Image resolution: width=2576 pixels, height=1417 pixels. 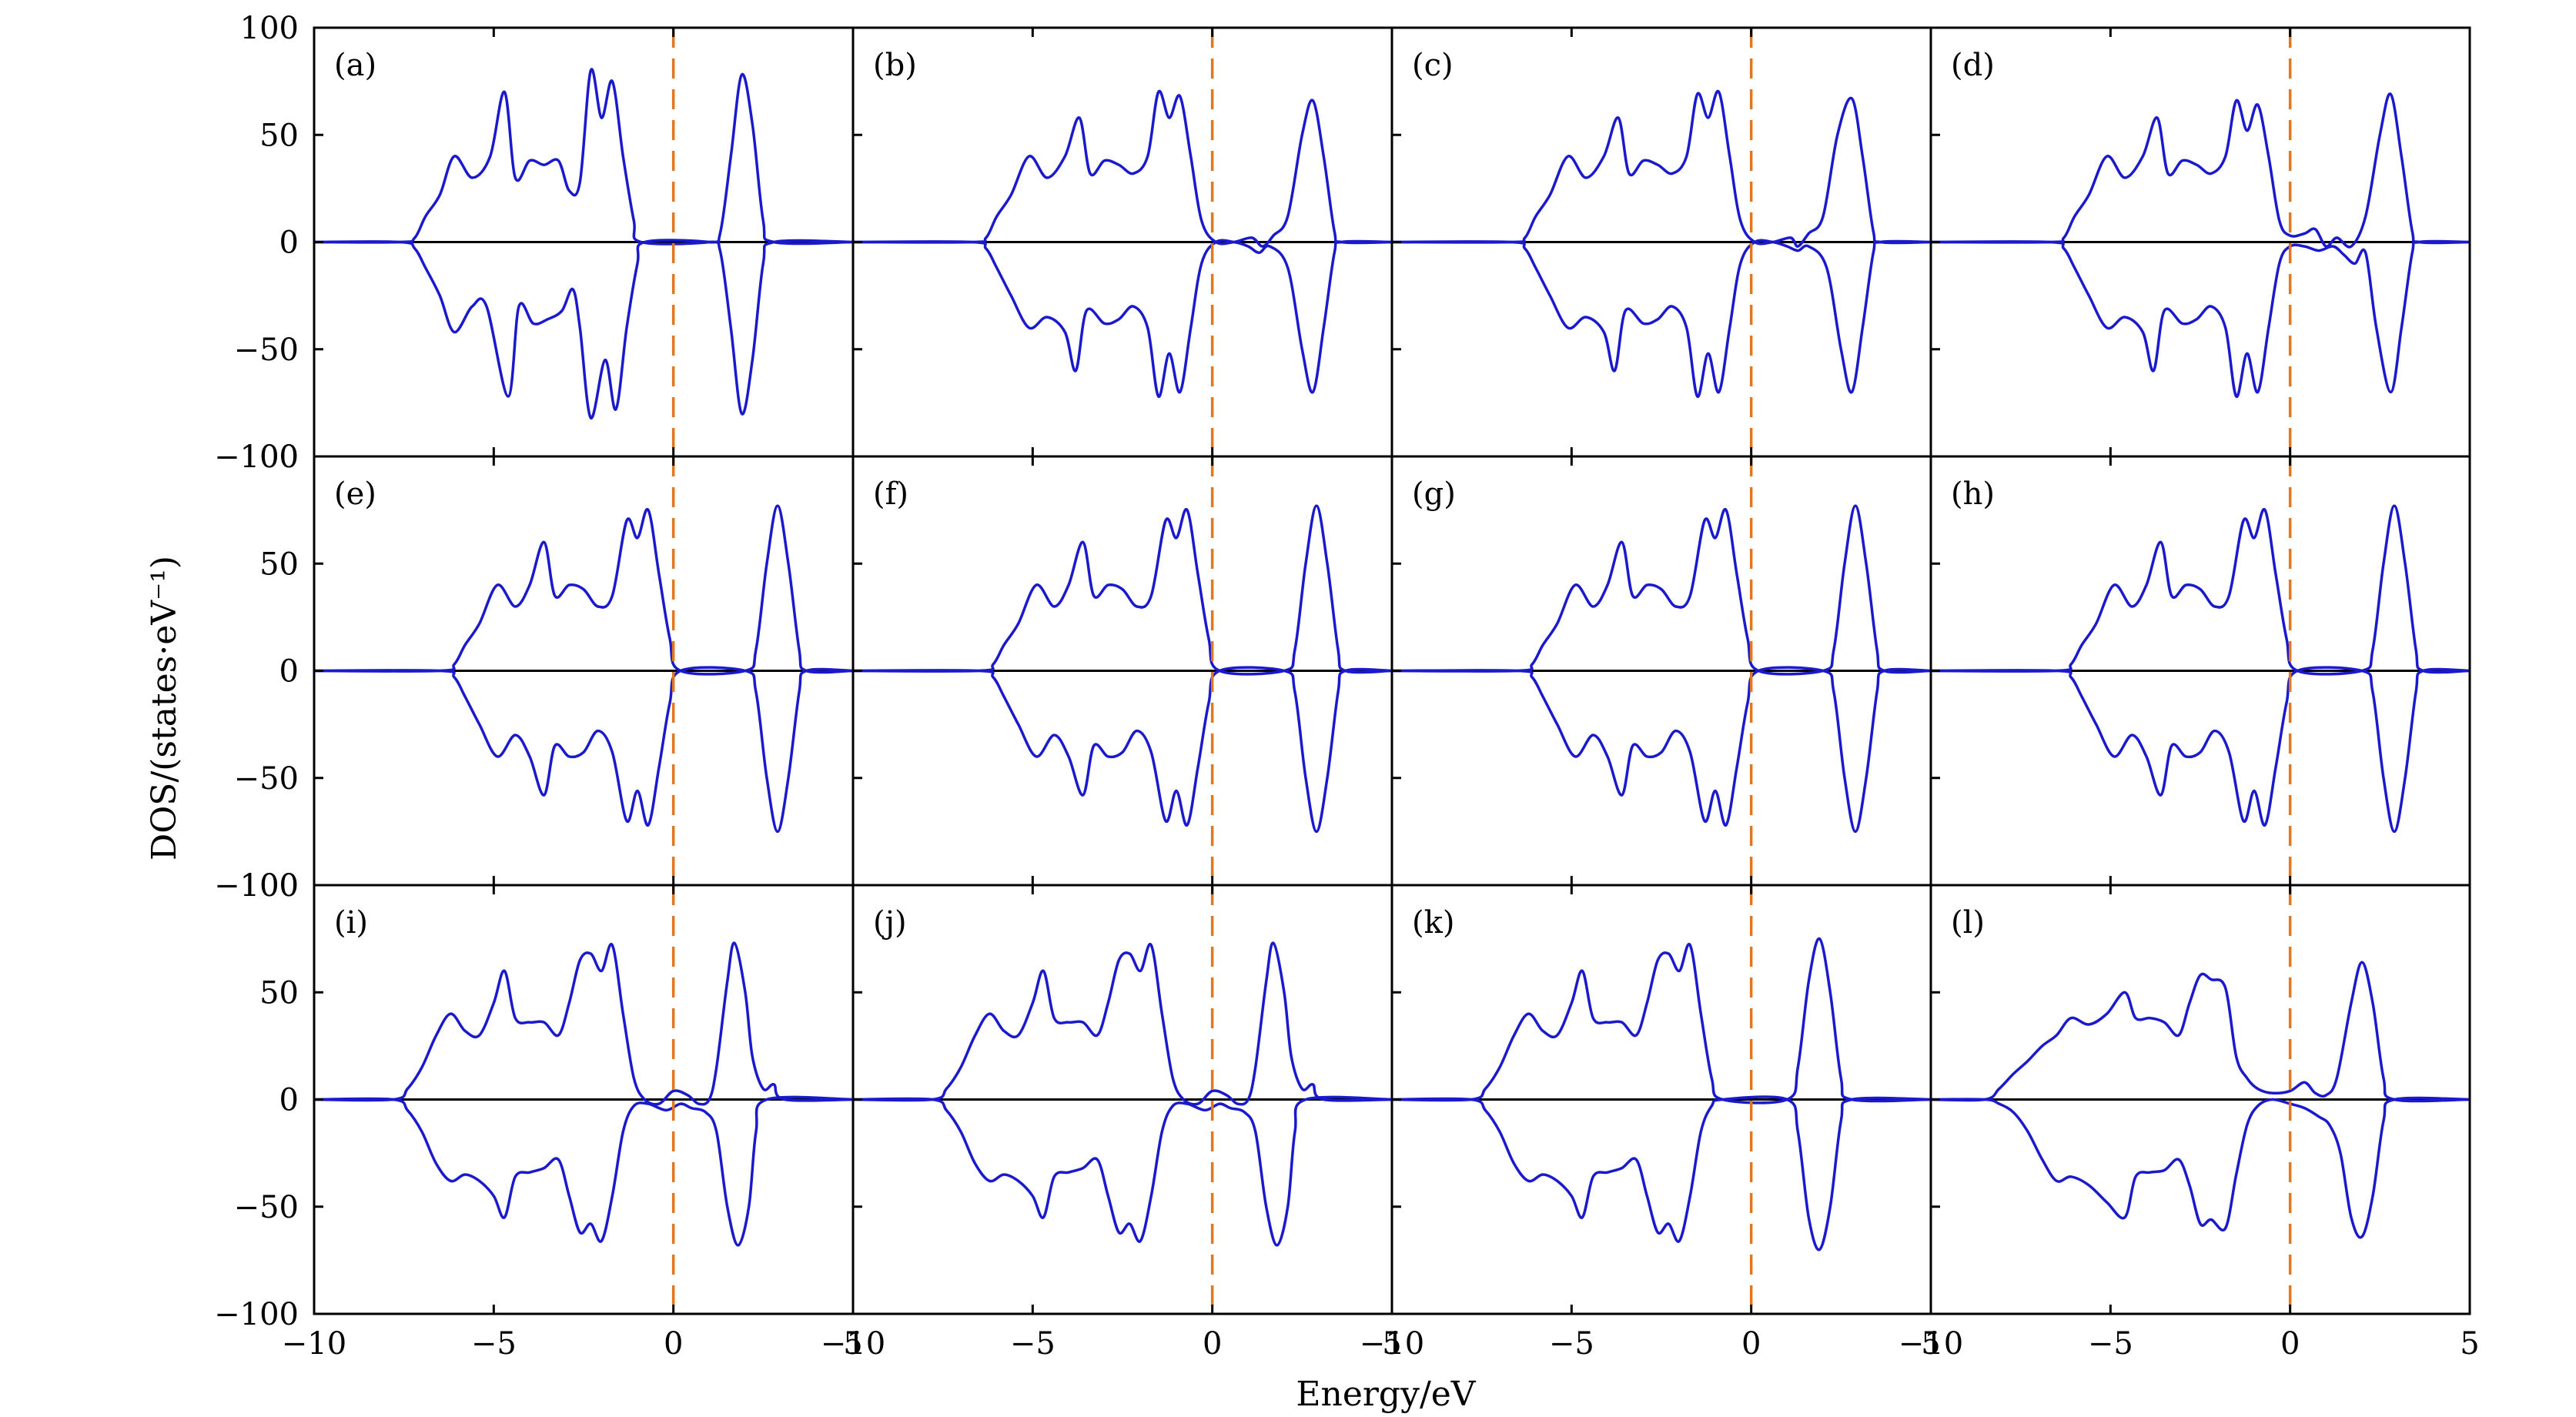 What do you see at coordinates (165, 708) in the screenshot?
I see `y-axis-title: DOS/(states·eV⁻¹)` at bounding box center [165, 708].